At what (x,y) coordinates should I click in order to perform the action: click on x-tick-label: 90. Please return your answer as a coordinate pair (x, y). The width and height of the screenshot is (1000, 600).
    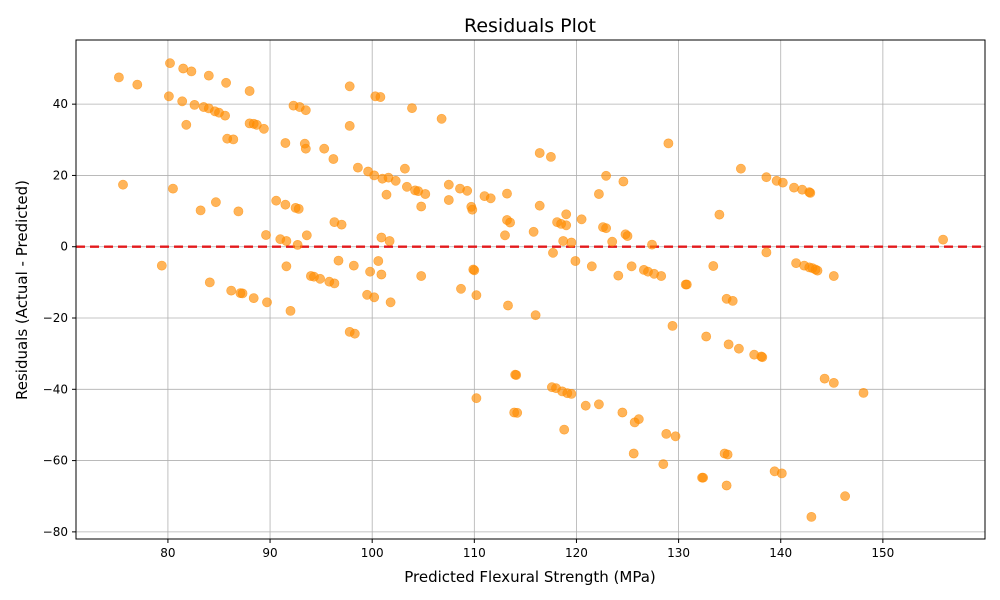
    Looking at the image, I should click on (269, 553).